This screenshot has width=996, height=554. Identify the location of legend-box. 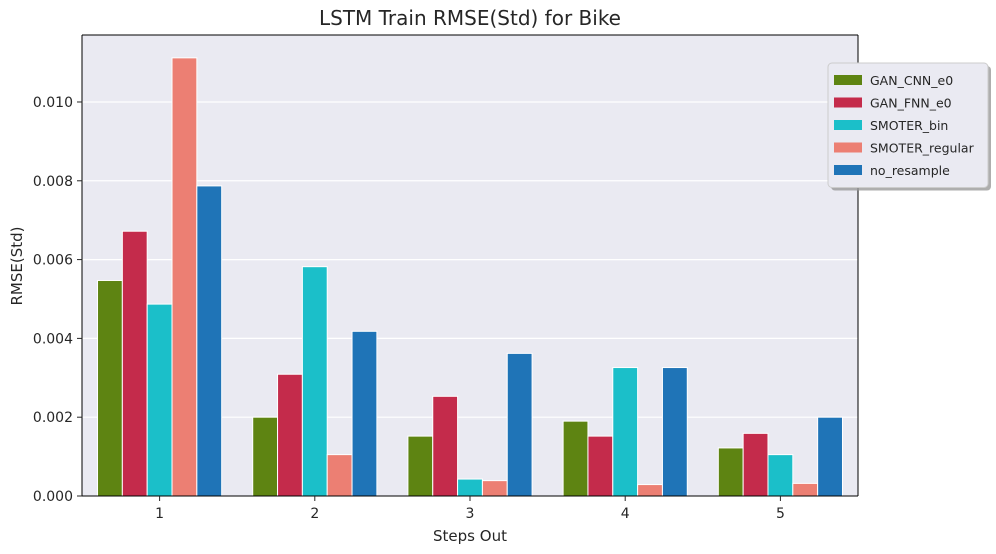
(908, 125).